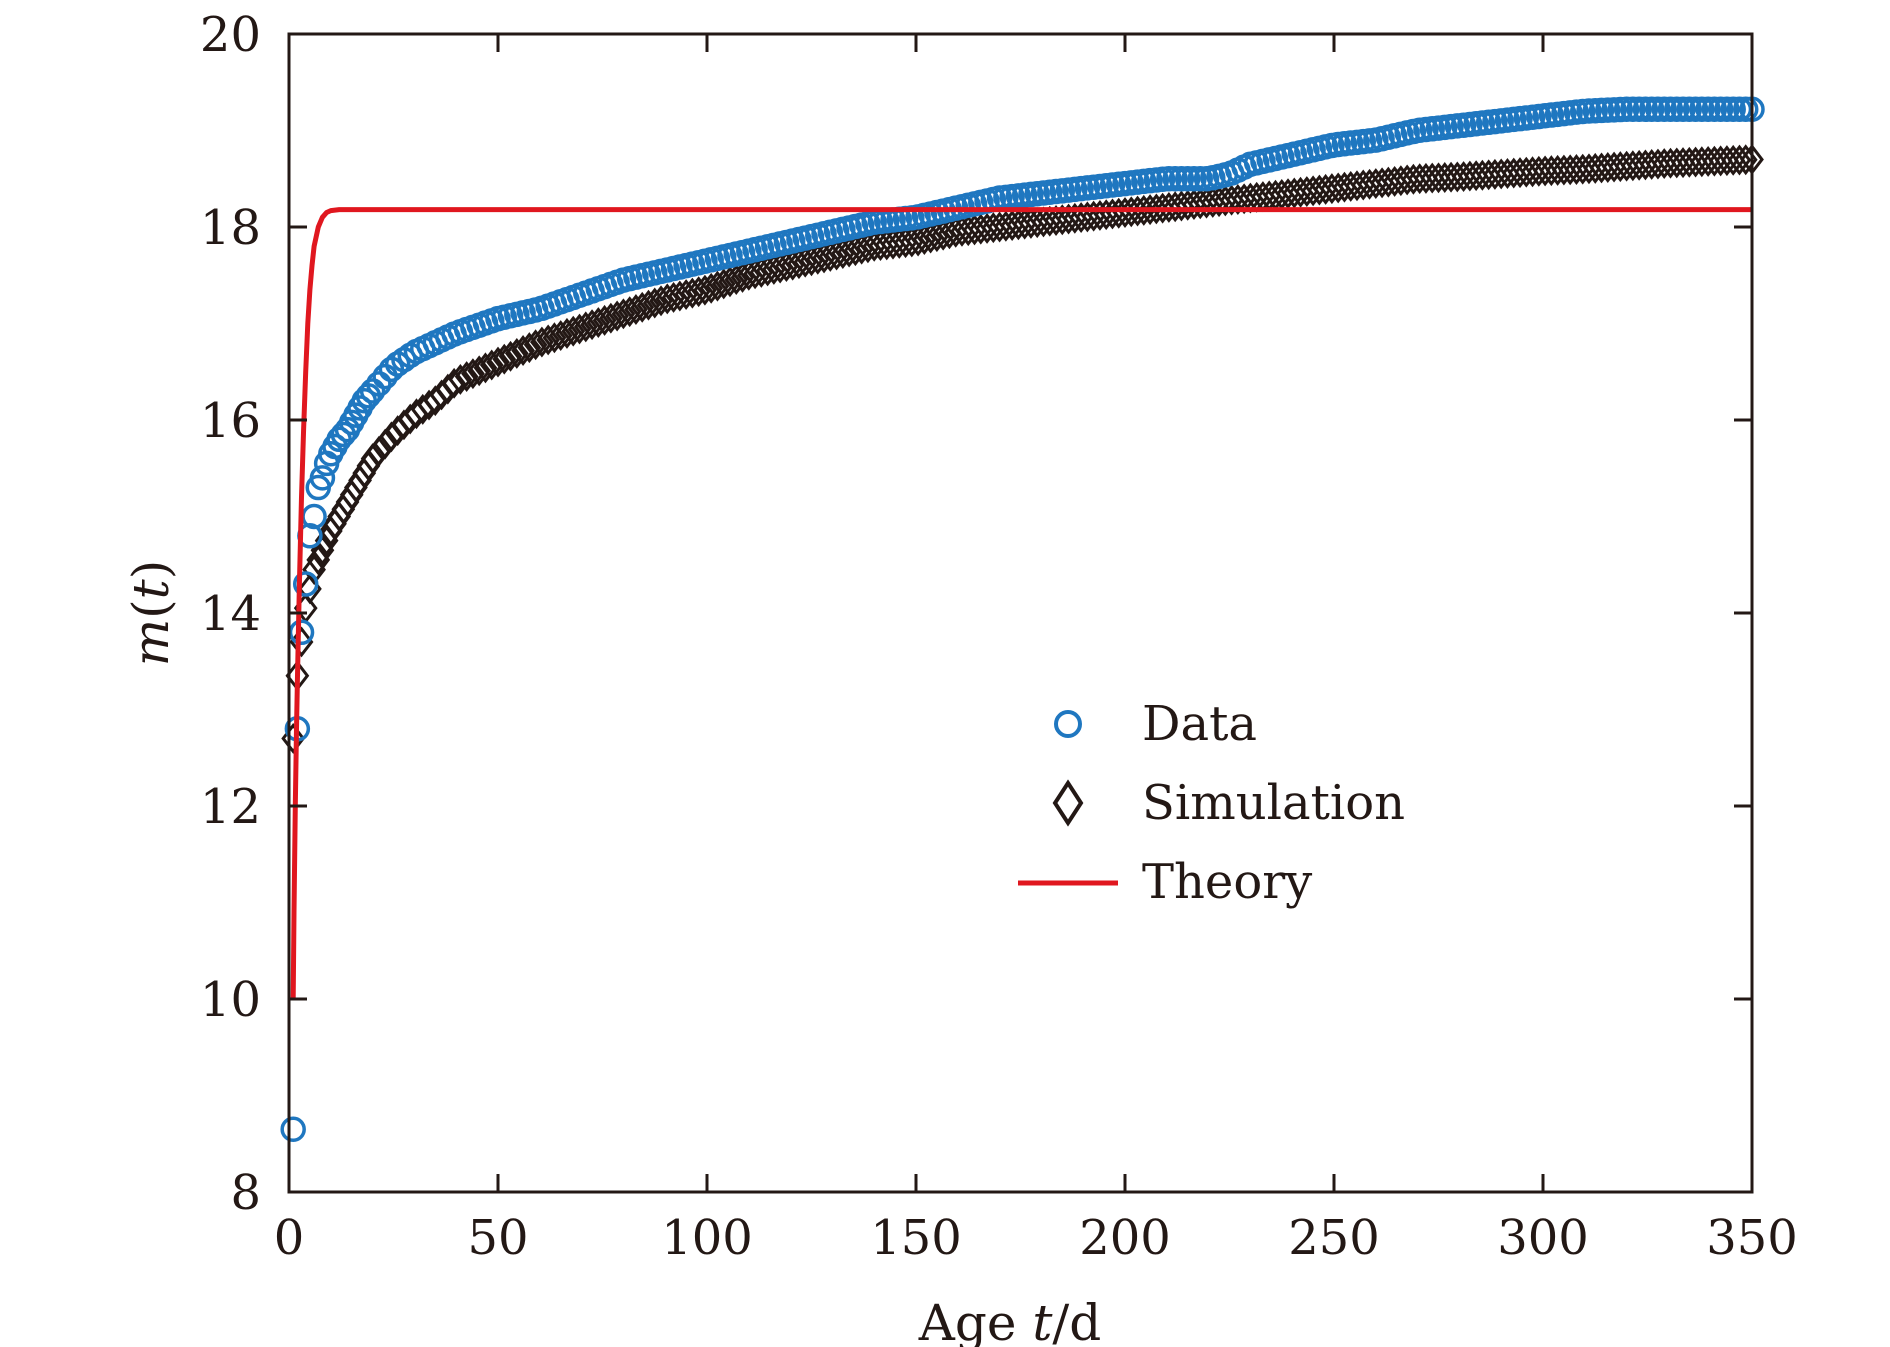  I want to click on y-axis-label-variable: m, so click(151, 642).